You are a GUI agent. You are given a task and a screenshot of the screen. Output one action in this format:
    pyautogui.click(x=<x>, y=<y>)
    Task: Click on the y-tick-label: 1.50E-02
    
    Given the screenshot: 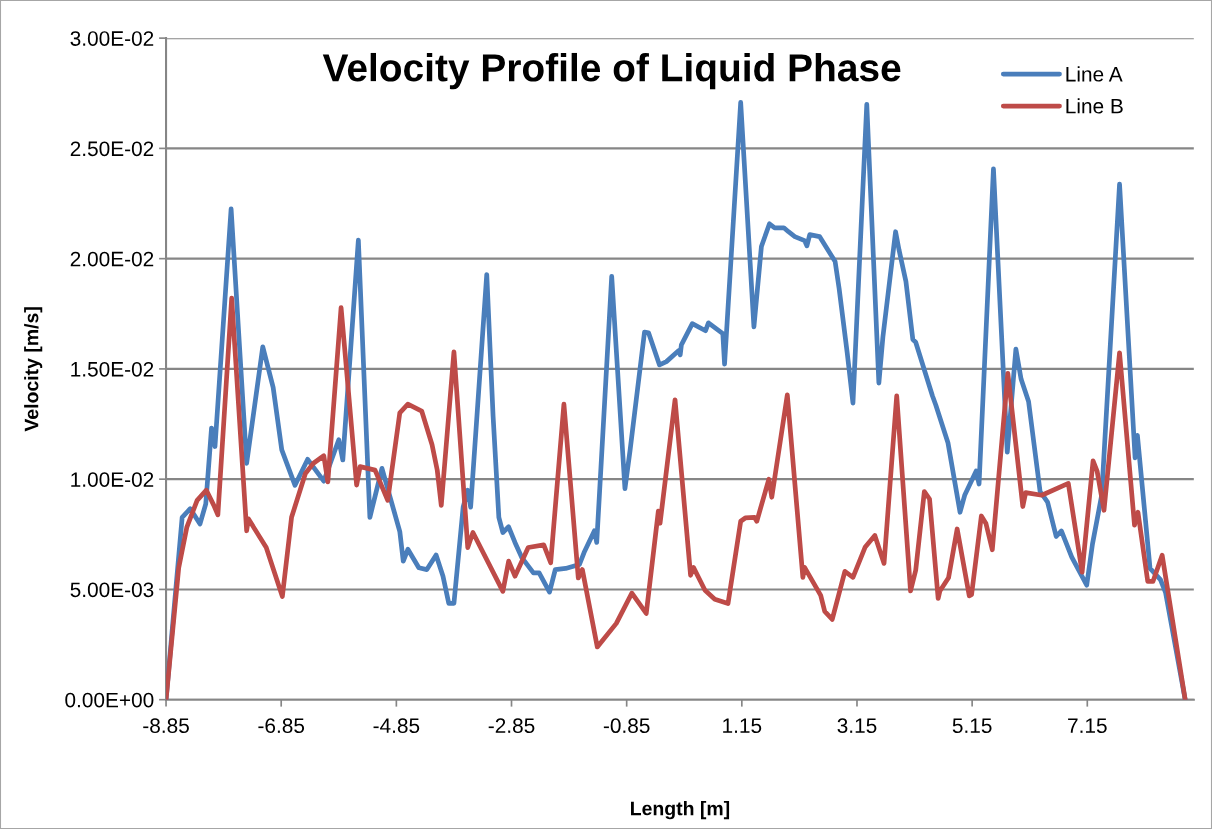 What is the action you would take?
    pyautogui.click(x=112, y=369)
    